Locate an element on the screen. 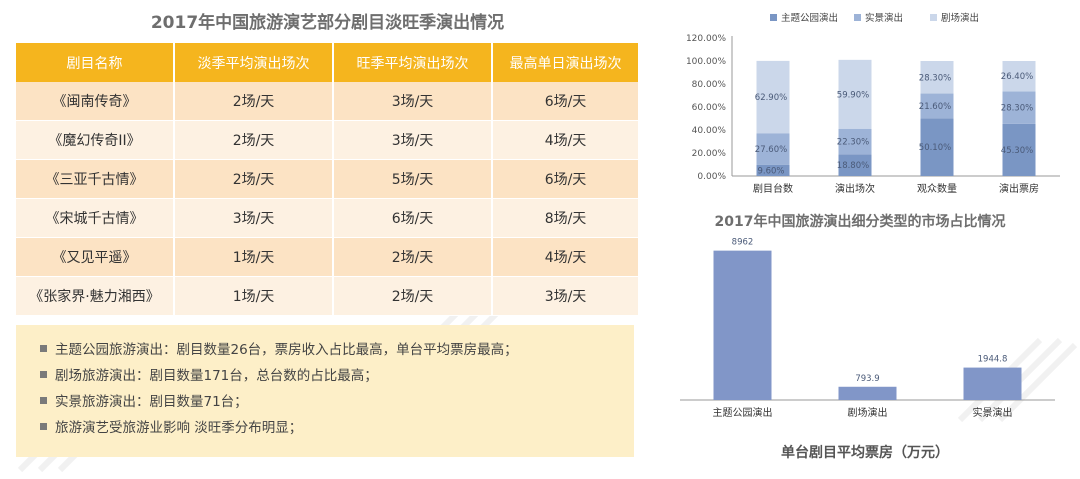  table-cell: 《张家界·魅力湘西》 is located at coordinates (95, 296).